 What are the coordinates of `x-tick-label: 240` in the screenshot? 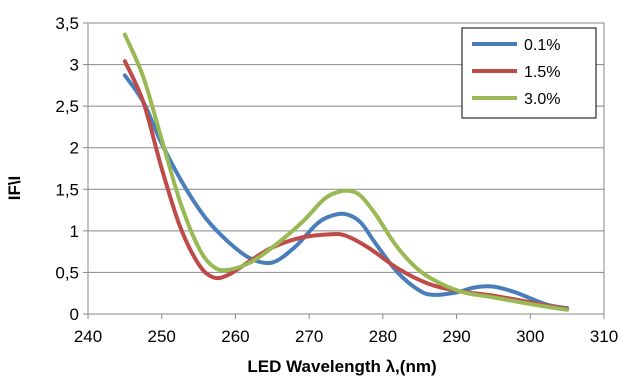 It's located at (88, 336).